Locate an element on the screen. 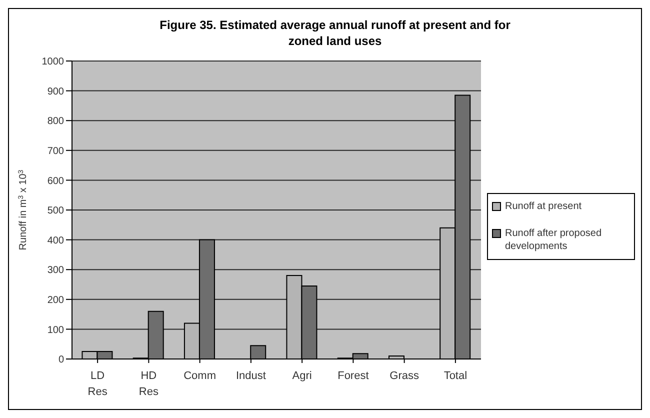 This screenshot has width=650, height=418. x-tick-label: Comm is located at coordinates (200, 376).